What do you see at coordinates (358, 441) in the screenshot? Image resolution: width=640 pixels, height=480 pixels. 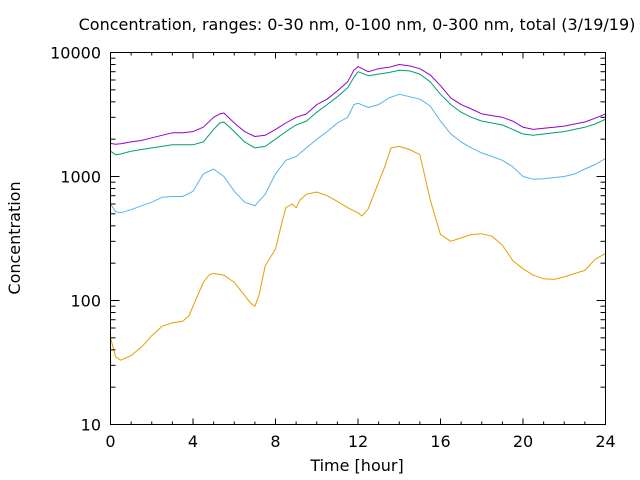 I see `x-tick-label: 12` at bounding box center [358, 441].